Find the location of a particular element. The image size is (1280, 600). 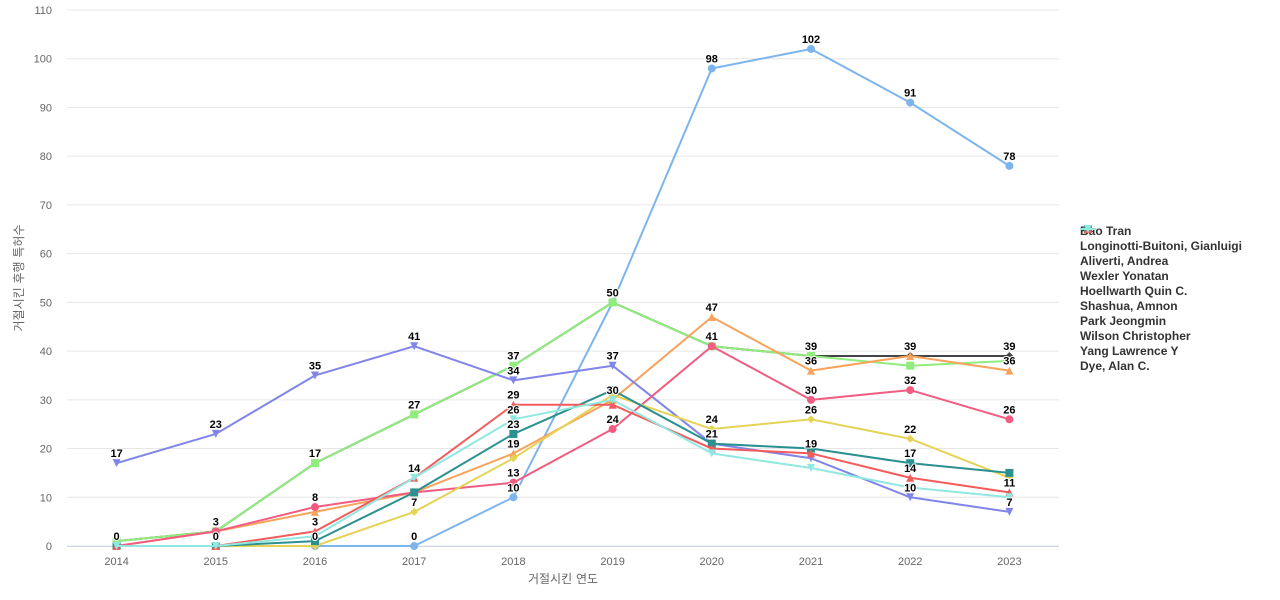

data-label-shashua-amnon: 32 is located at coordinates (910, 381).